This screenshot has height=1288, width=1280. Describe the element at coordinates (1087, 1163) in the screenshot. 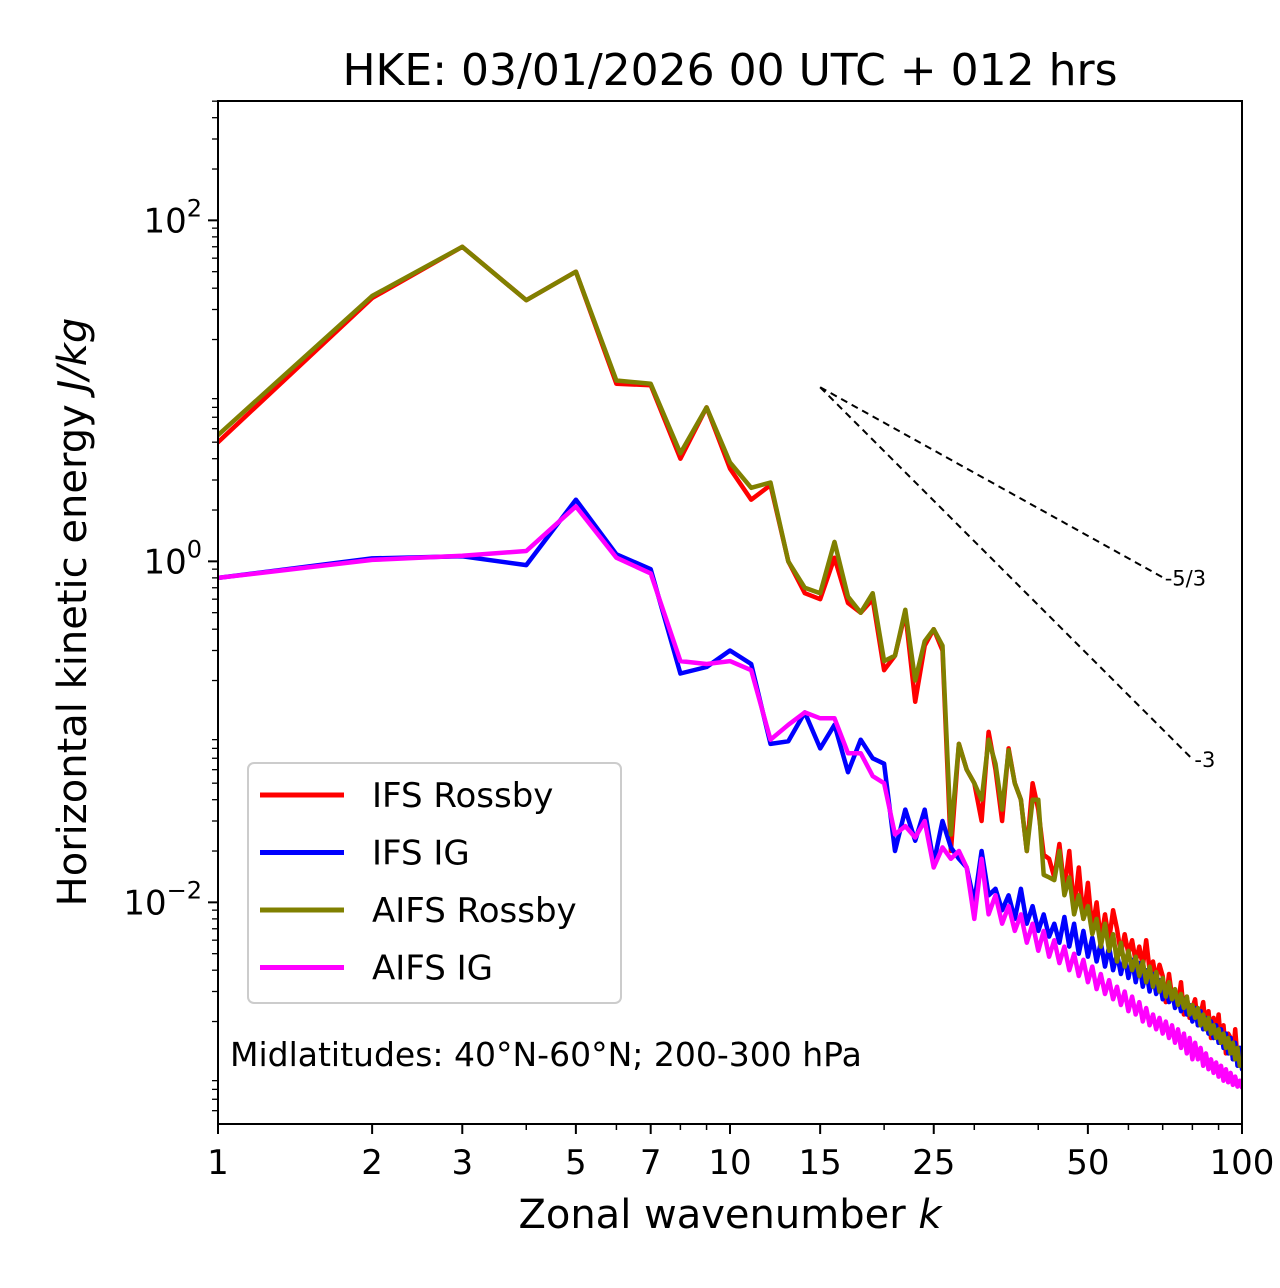

I see `x-tick-label: 50` at that location.